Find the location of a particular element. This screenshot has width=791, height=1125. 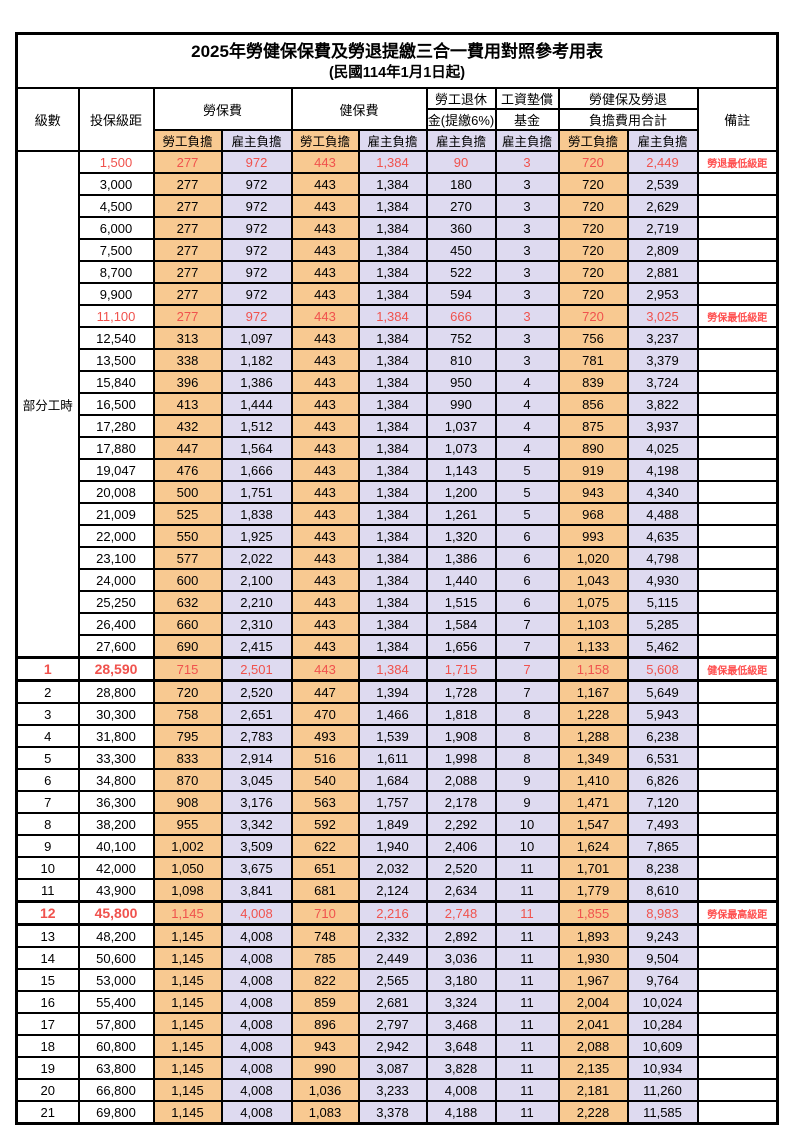

cell-level: 8 is located at coordinates (47, 824).